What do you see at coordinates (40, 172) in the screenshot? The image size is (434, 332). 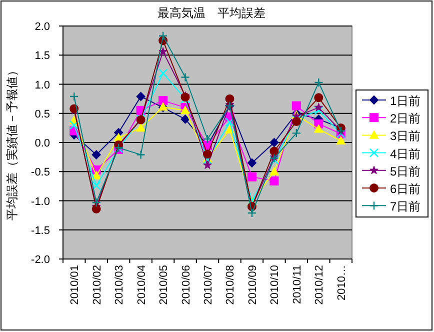 I see `y-tick-label: -0.5` at bounding box center [40, 172].